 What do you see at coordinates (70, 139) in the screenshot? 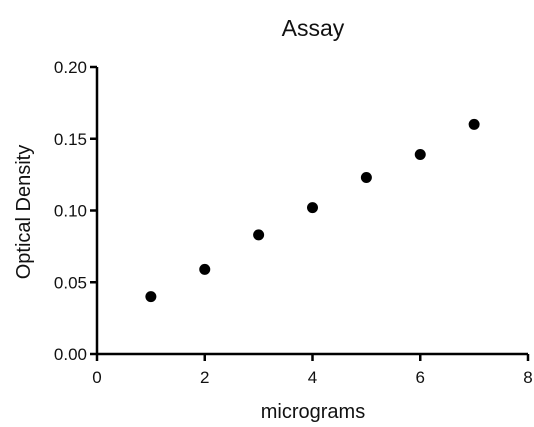
I see `y-tick-label: 0.15` at bounding box center [70, 139].